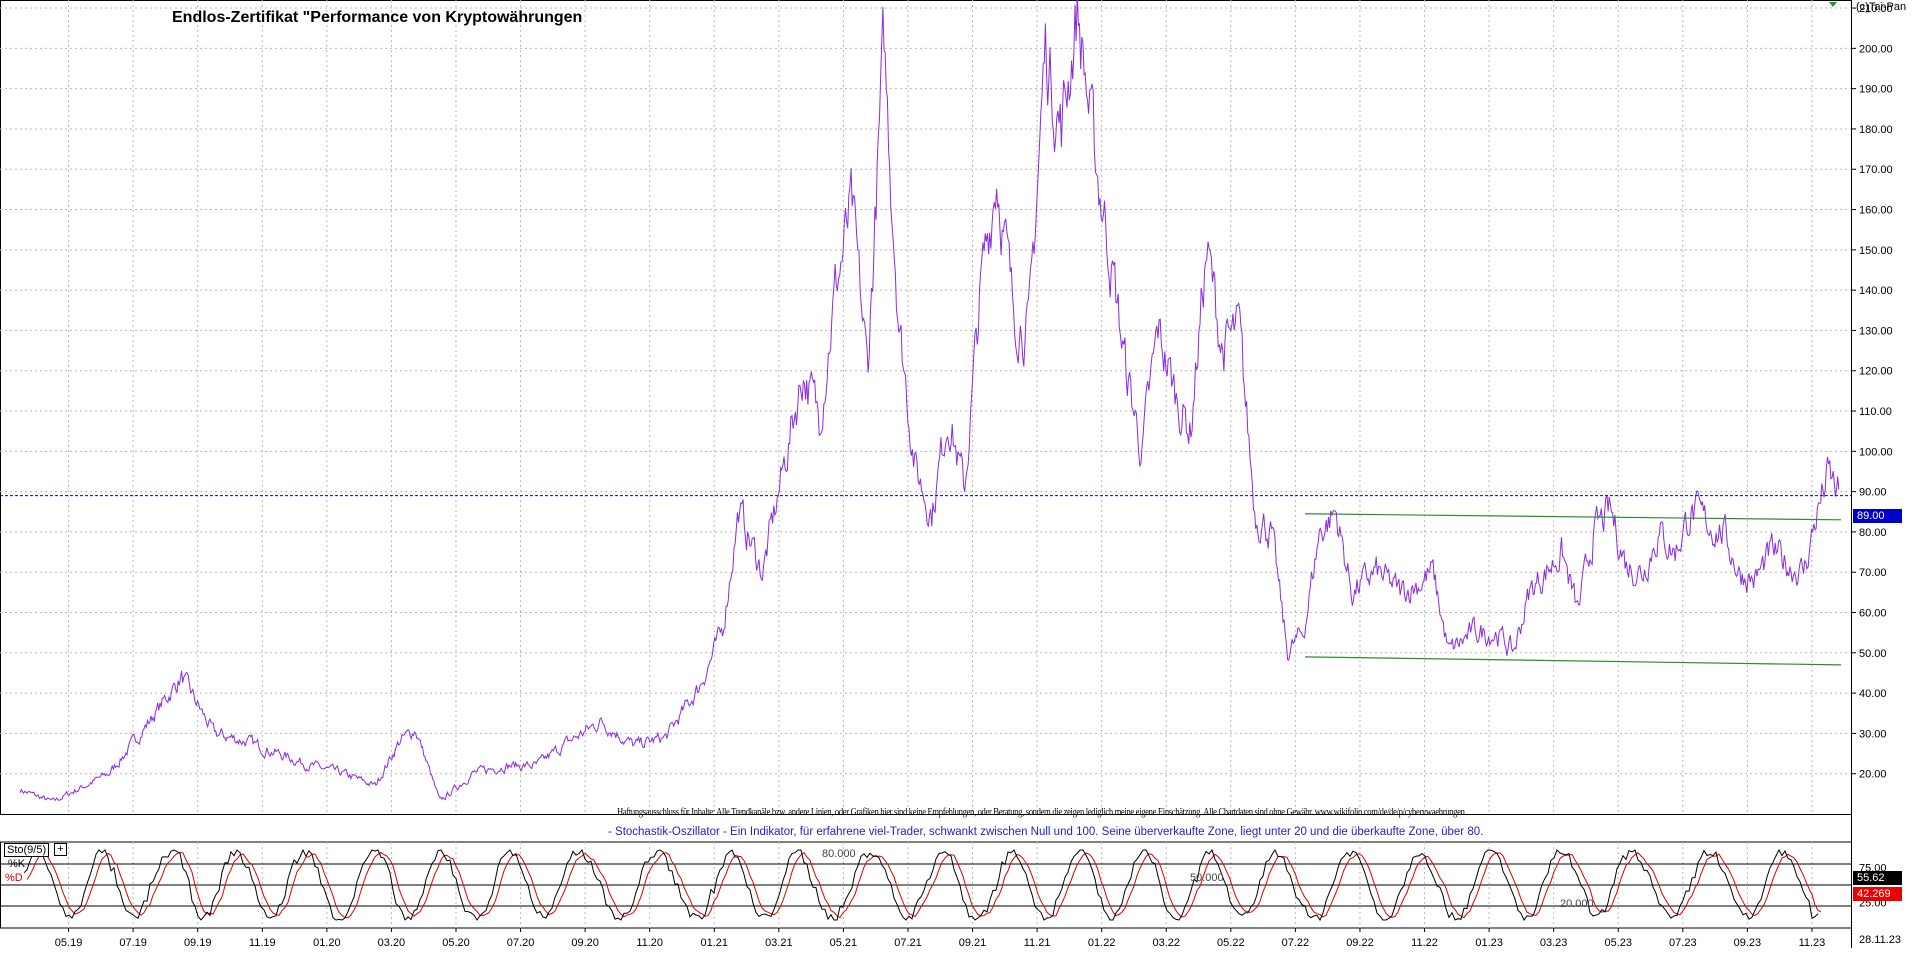  What do you see at coordinates (1876, 372) in the screenshot?
I see `y-tick-label: 120.00` at bounding box center [1876, 372].